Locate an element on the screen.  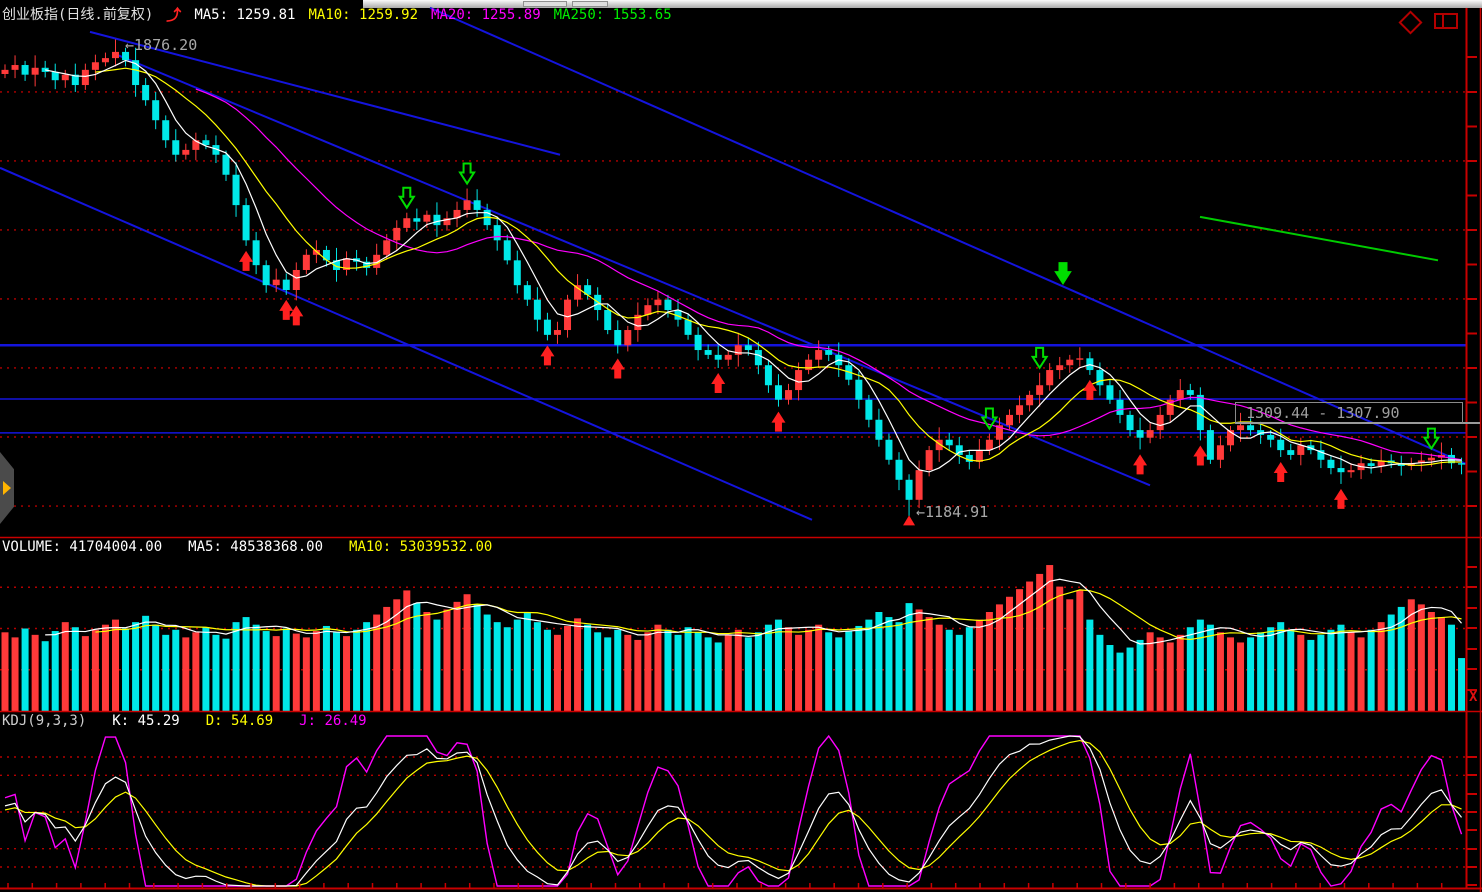
ma250-line is located at coordinates (1319, 238).